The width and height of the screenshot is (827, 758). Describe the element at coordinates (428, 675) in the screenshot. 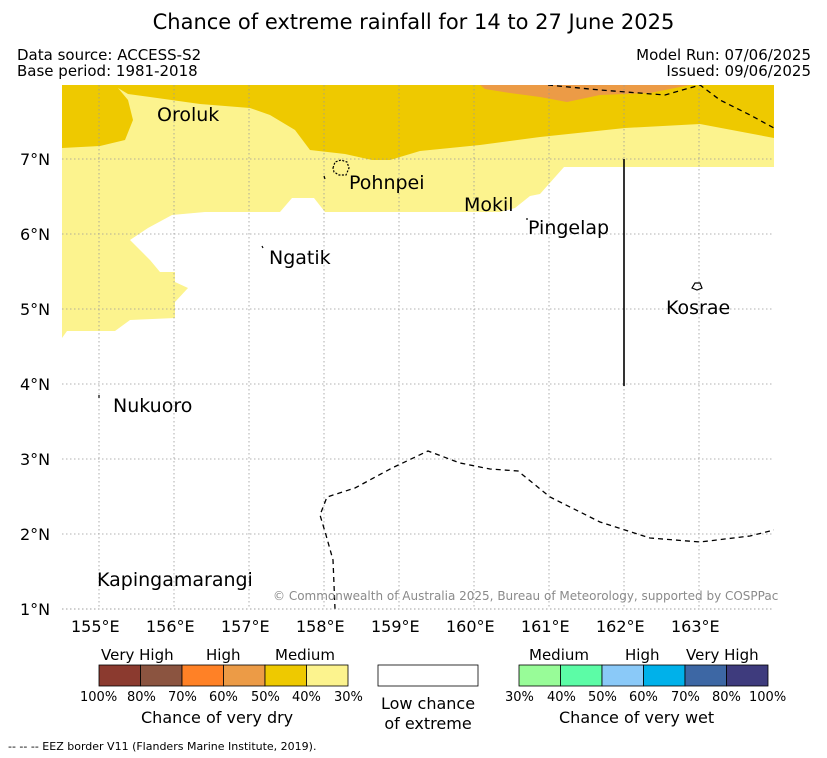

I see `low-chance-swatch` at that location.